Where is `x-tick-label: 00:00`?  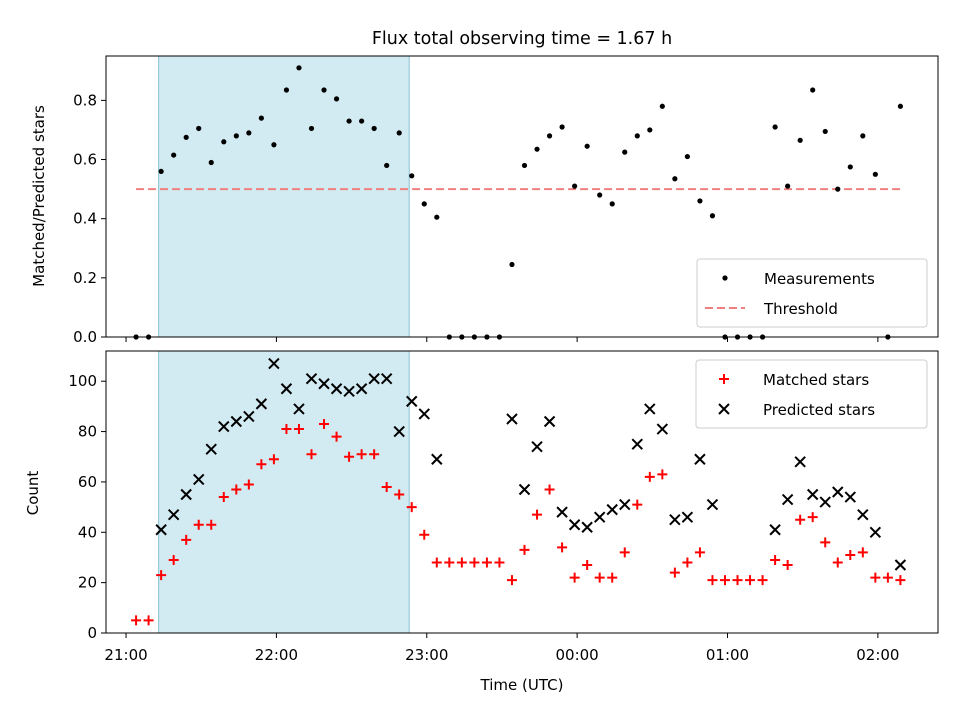
x-tick-label: 00:00 is located at coordinates (577, 655).